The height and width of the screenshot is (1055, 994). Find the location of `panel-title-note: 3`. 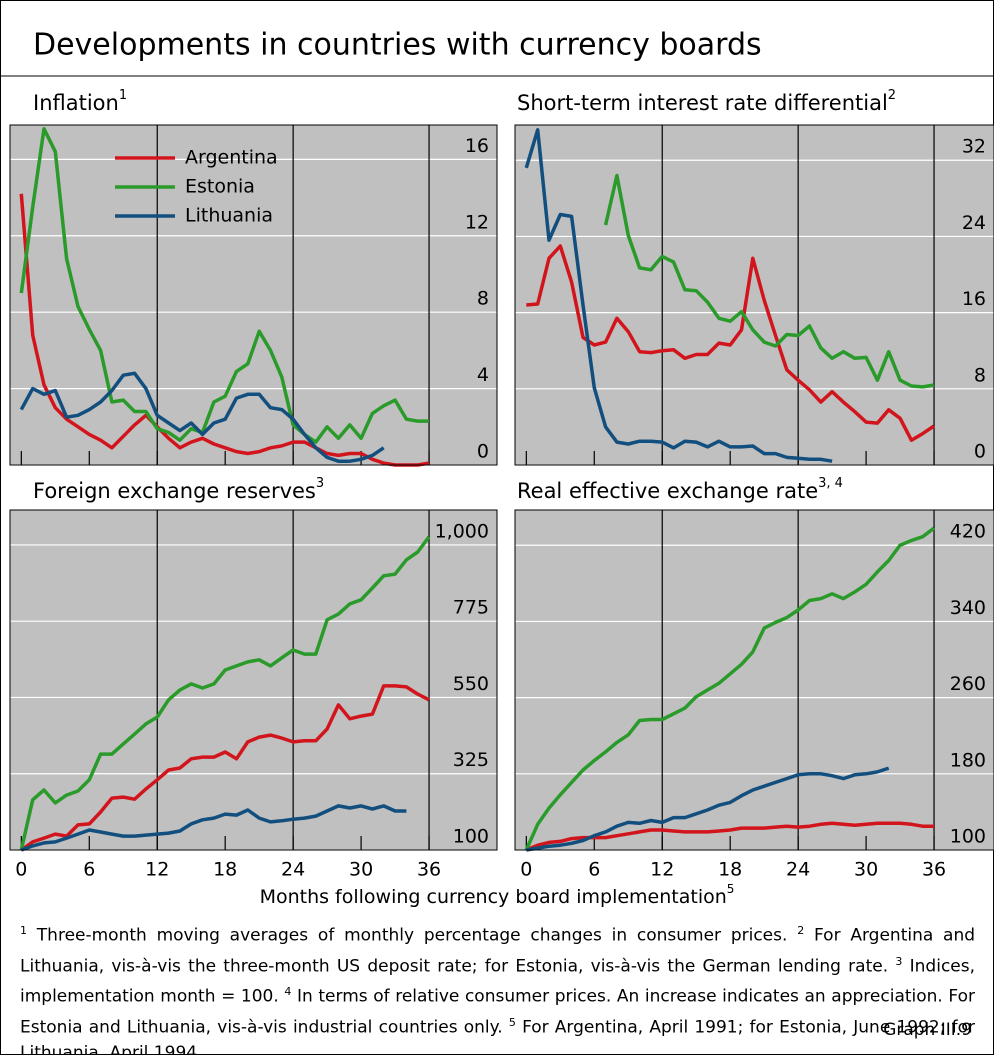

panel-title-note: 3 is located at coordinates (320, 483).